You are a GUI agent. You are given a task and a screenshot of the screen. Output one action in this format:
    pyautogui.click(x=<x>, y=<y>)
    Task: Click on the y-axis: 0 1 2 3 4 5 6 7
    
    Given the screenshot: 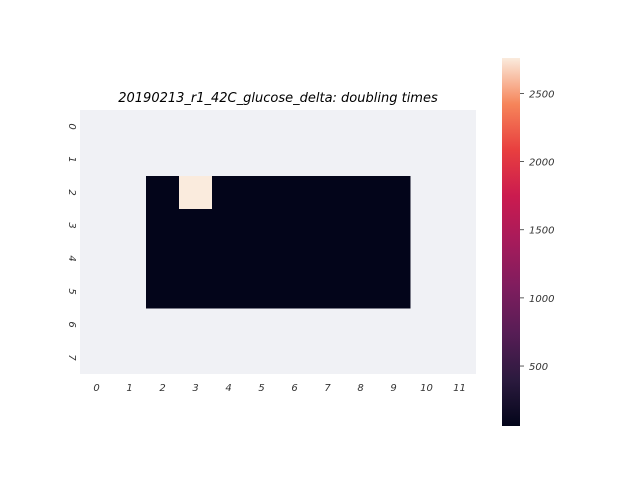 What is the action you would take?
    pyautogui.click(x=71, y=242)
    